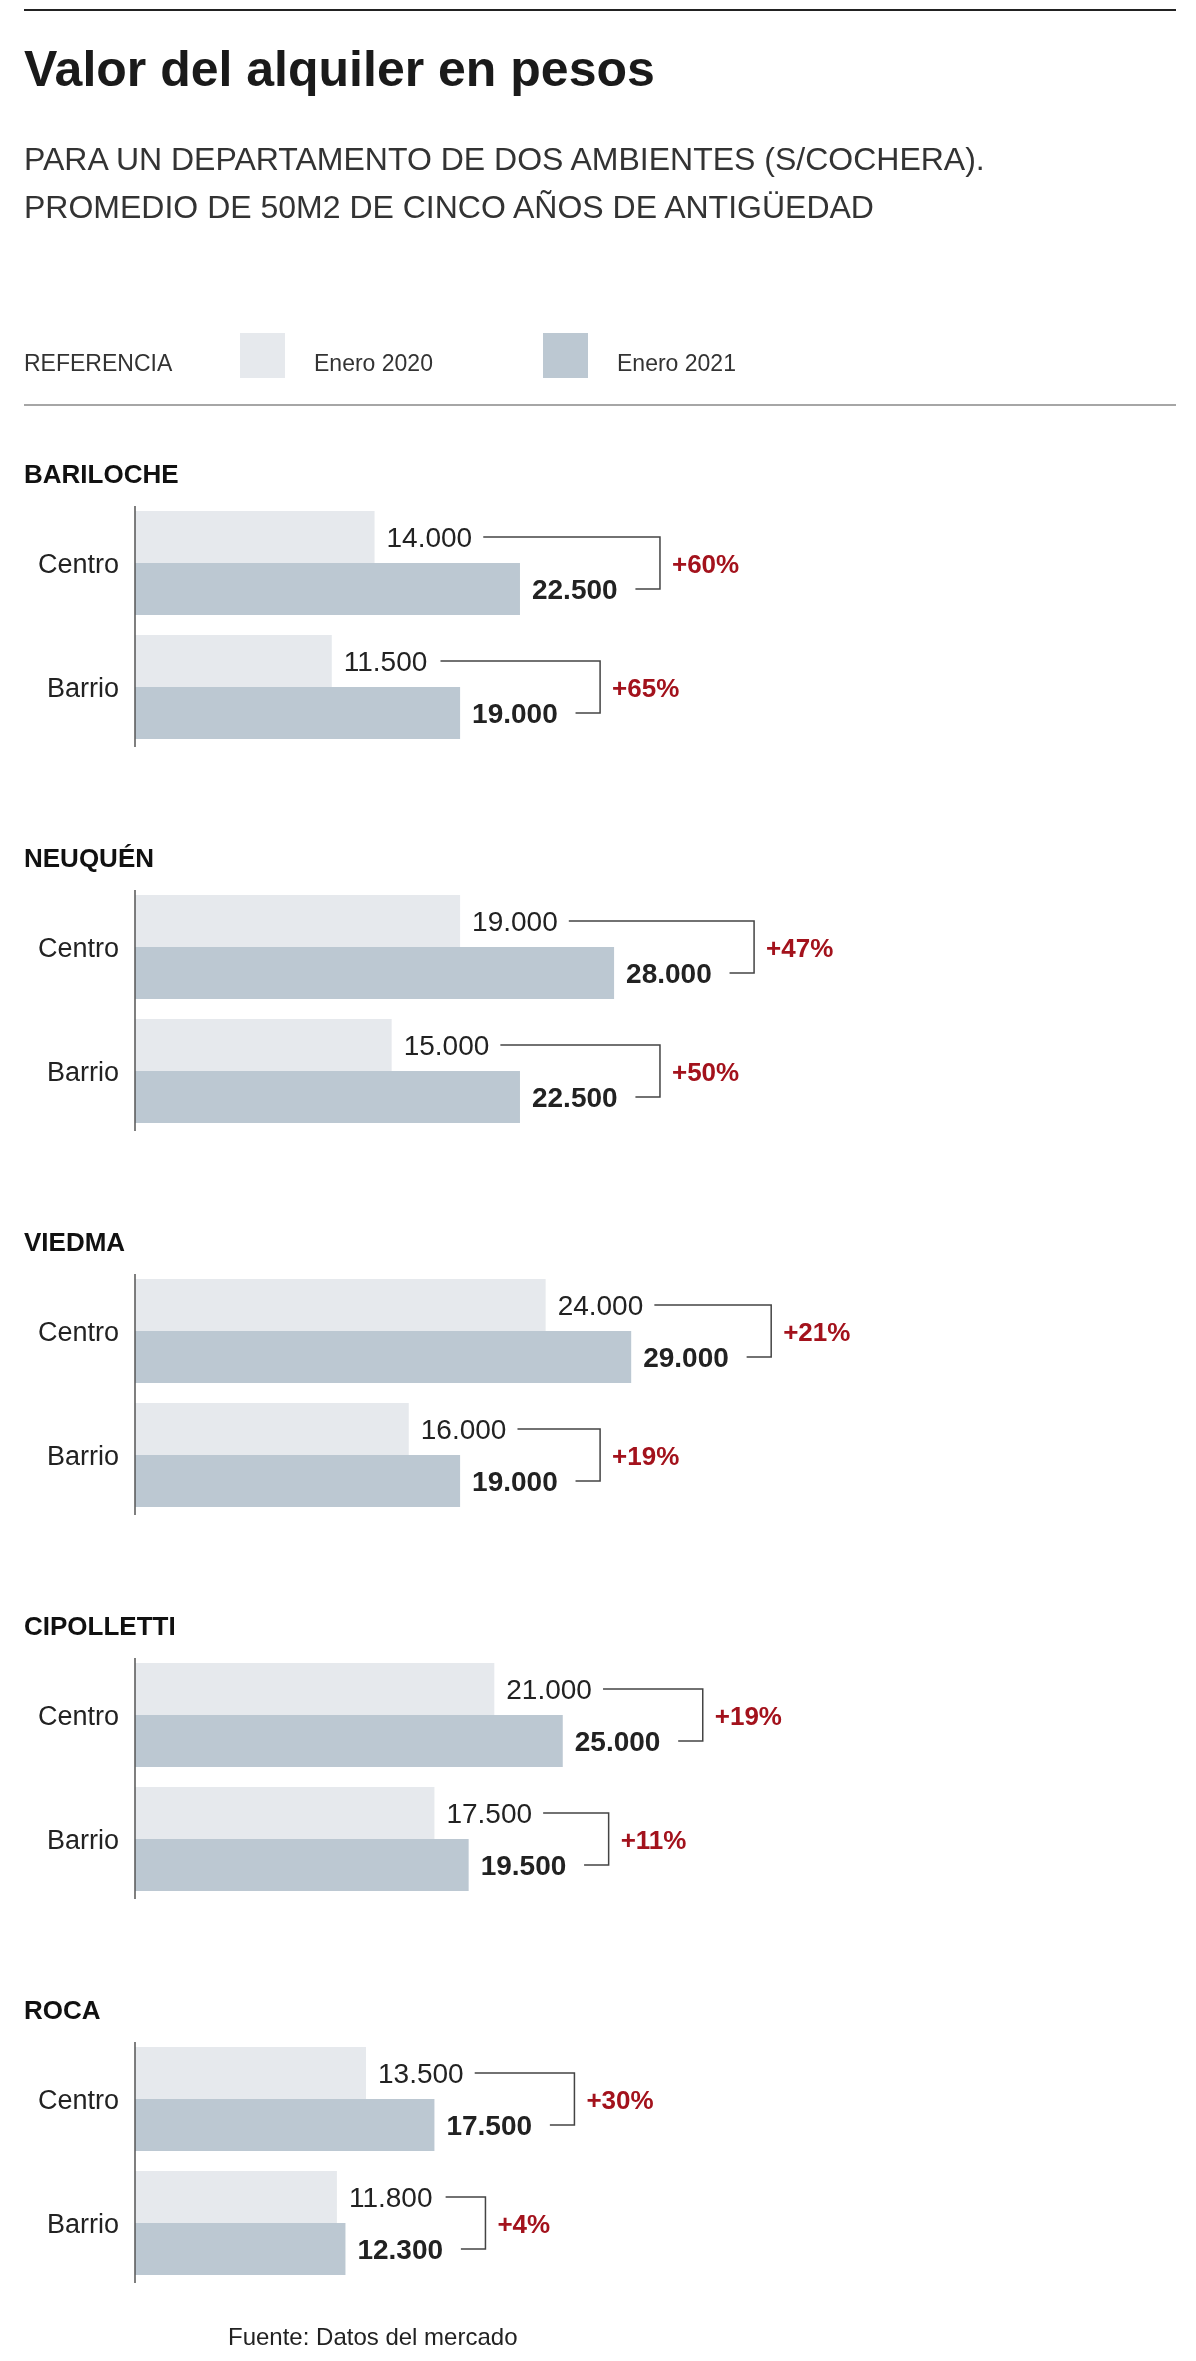 This screenshot has height=2361, width=1196. What do you see at coordinates (390, 2197) in the screenshot?
I see `data-label: 11.800` at bounding box center [390, 2197].